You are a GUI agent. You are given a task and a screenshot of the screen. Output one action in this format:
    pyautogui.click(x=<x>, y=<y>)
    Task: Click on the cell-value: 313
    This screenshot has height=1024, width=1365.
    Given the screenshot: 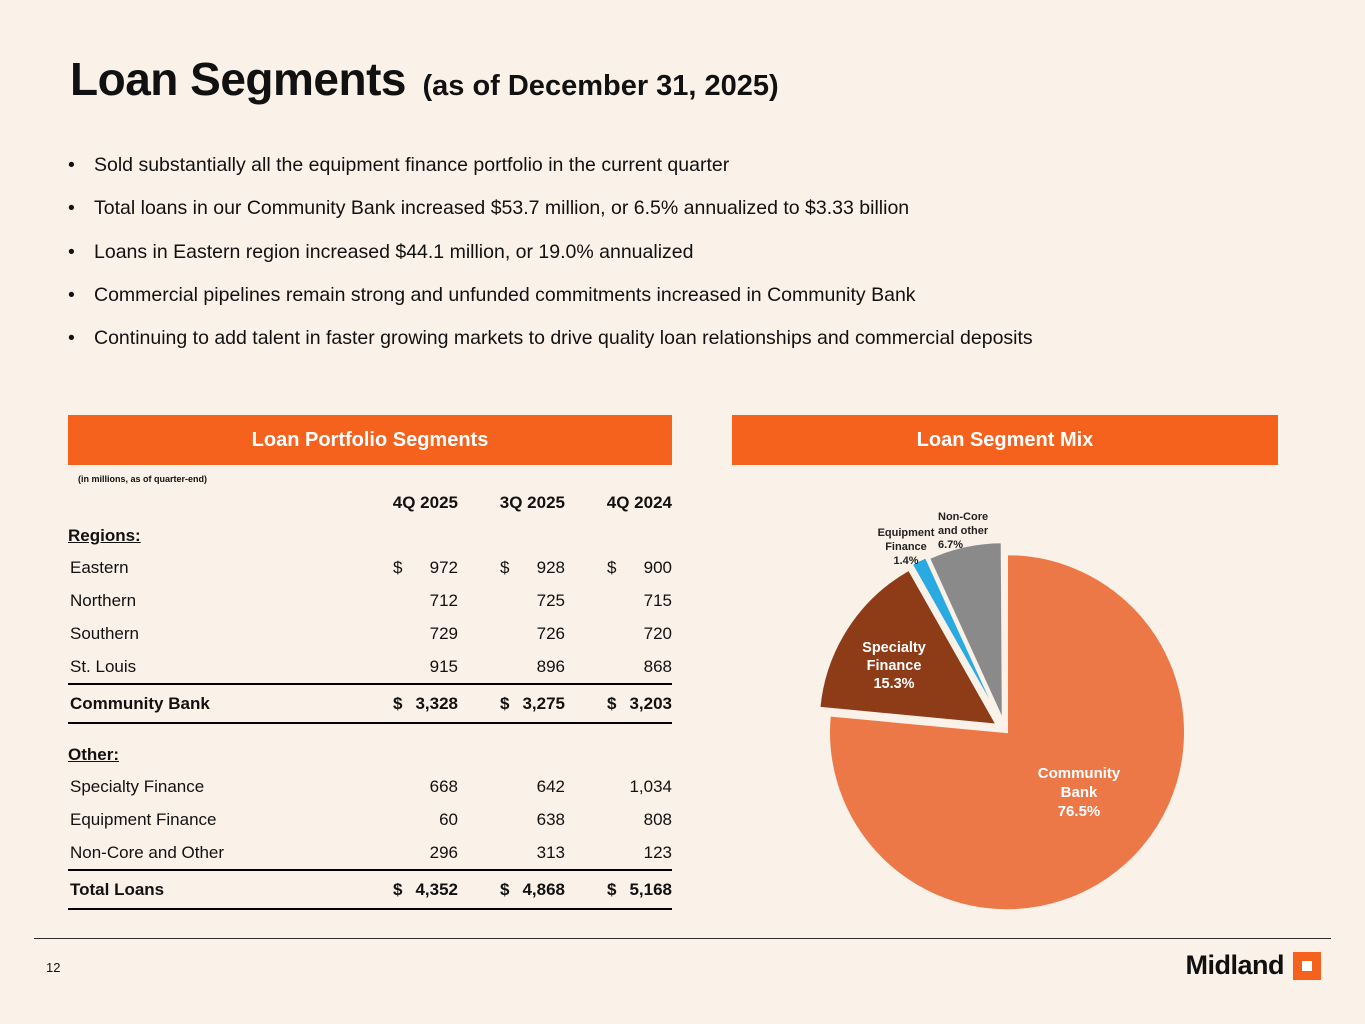 What is the action you would take?
    pyautogui.click(x=550, y=852)
    